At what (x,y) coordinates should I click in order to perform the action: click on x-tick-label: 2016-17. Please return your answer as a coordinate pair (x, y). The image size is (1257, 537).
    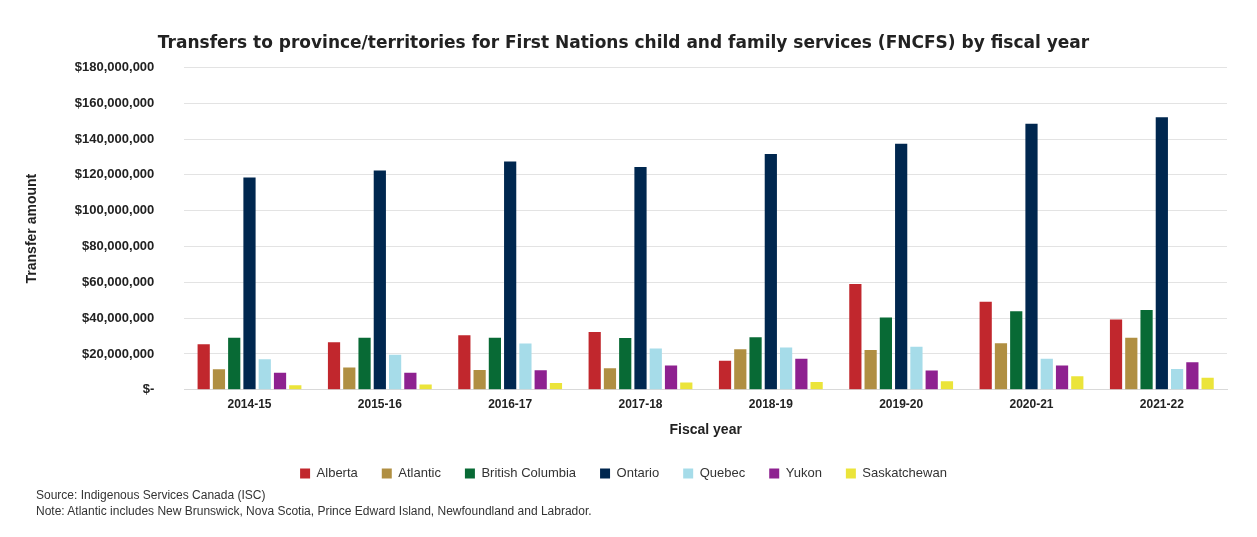
    Looking at the image, I should click on (510, 404).